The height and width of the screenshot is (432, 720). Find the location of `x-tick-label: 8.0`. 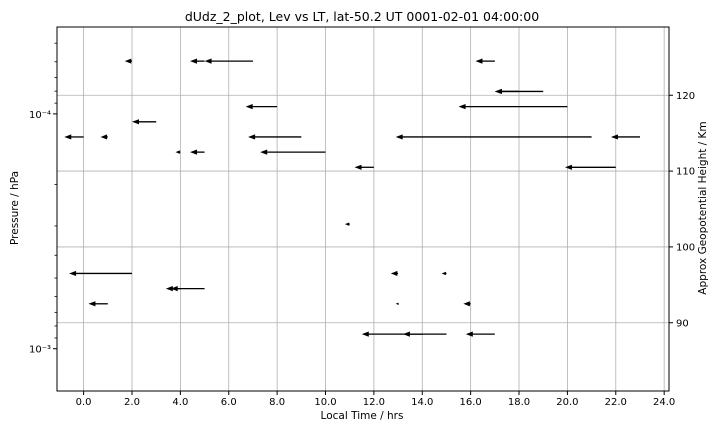

x-tick-label: 8.0 is located at coordinates (277, 402).